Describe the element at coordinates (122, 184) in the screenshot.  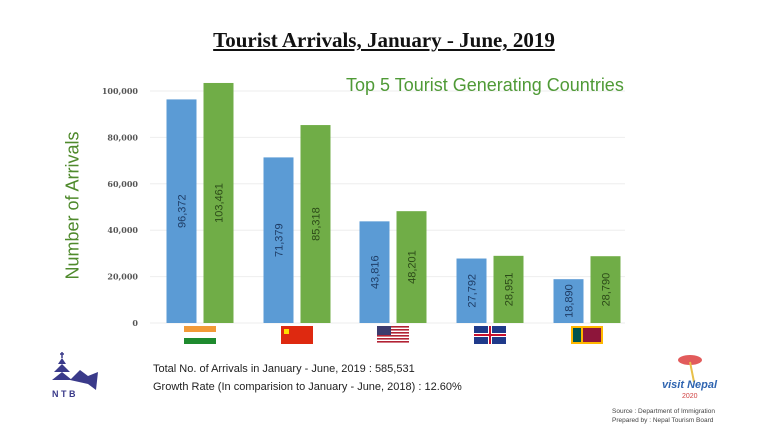
I see `y-tick-label: 60,000` at that location.